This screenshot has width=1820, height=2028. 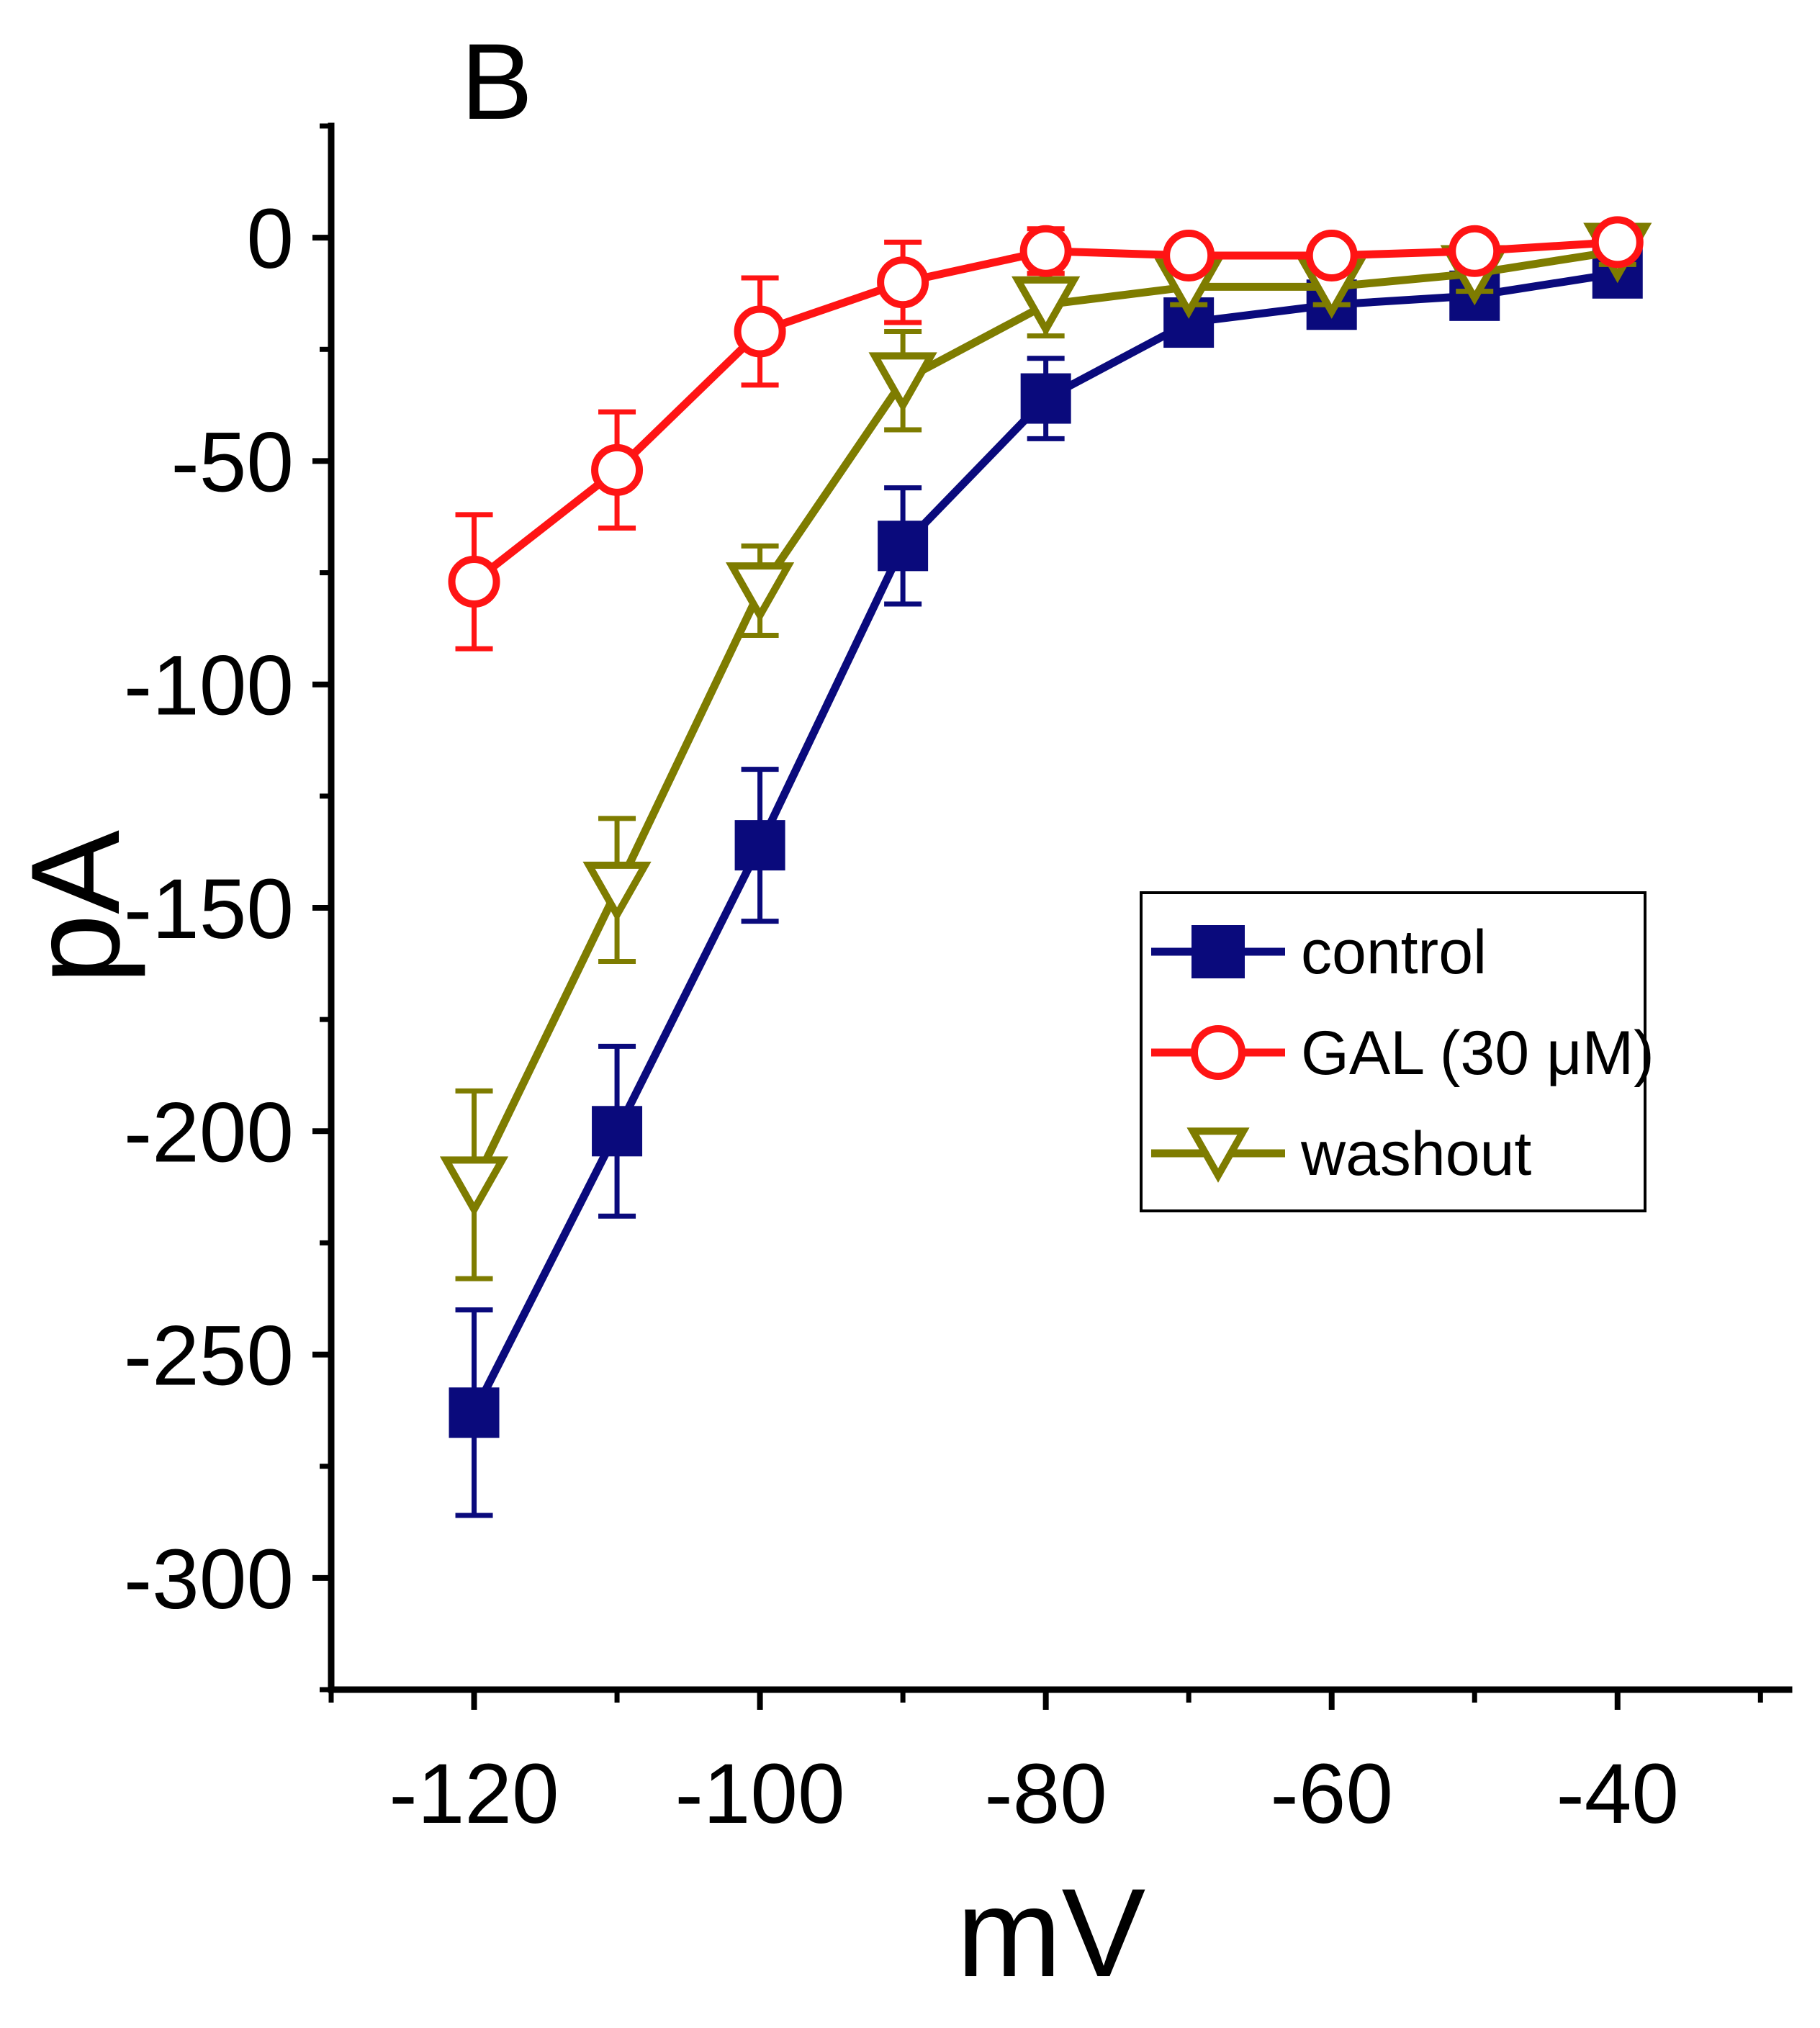 What do you see at coordinates (209, 686) in the screenshot?
I see `y-tick-label: -100` at bounding box center [209, 686].